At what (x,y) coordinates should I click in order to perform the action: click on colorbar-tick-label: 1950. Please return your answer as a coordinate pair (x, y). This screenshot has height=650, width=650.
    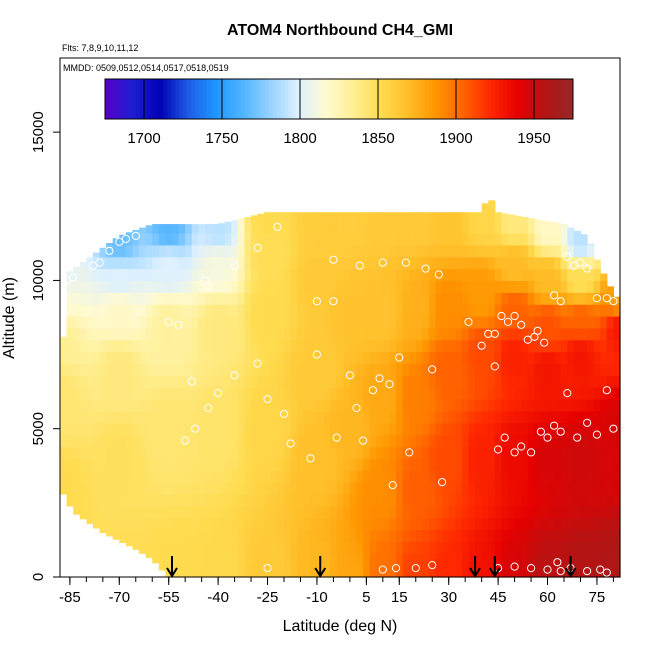
    Looking at the image, I should click on (533, 138).